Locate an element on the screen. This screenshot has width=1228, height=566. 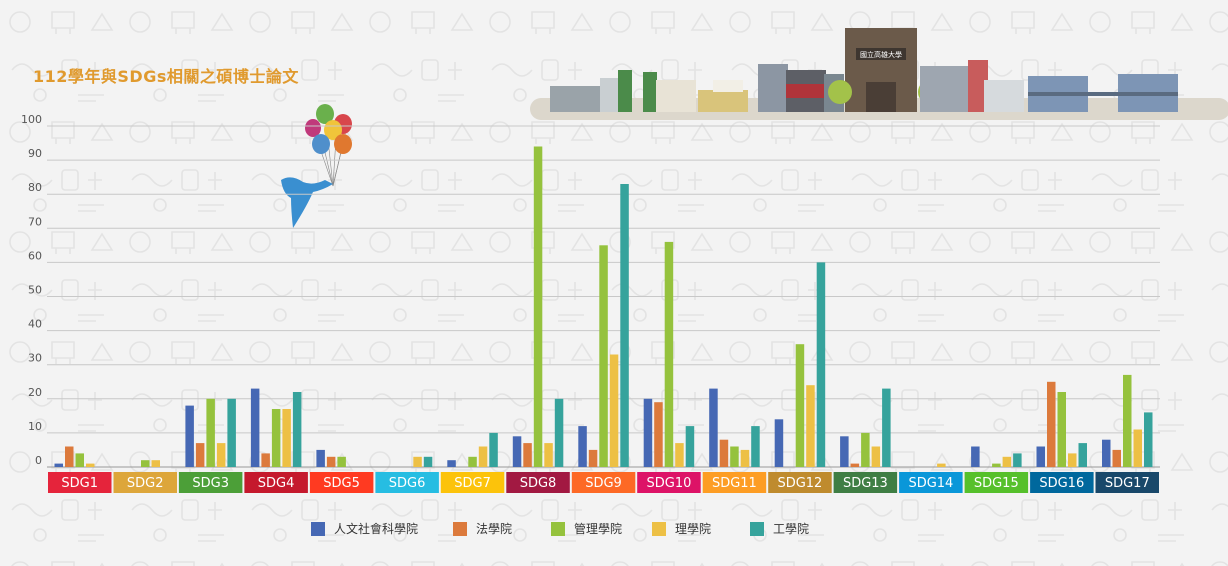
category-label: SDG6 is located at coordinates (407, 483).